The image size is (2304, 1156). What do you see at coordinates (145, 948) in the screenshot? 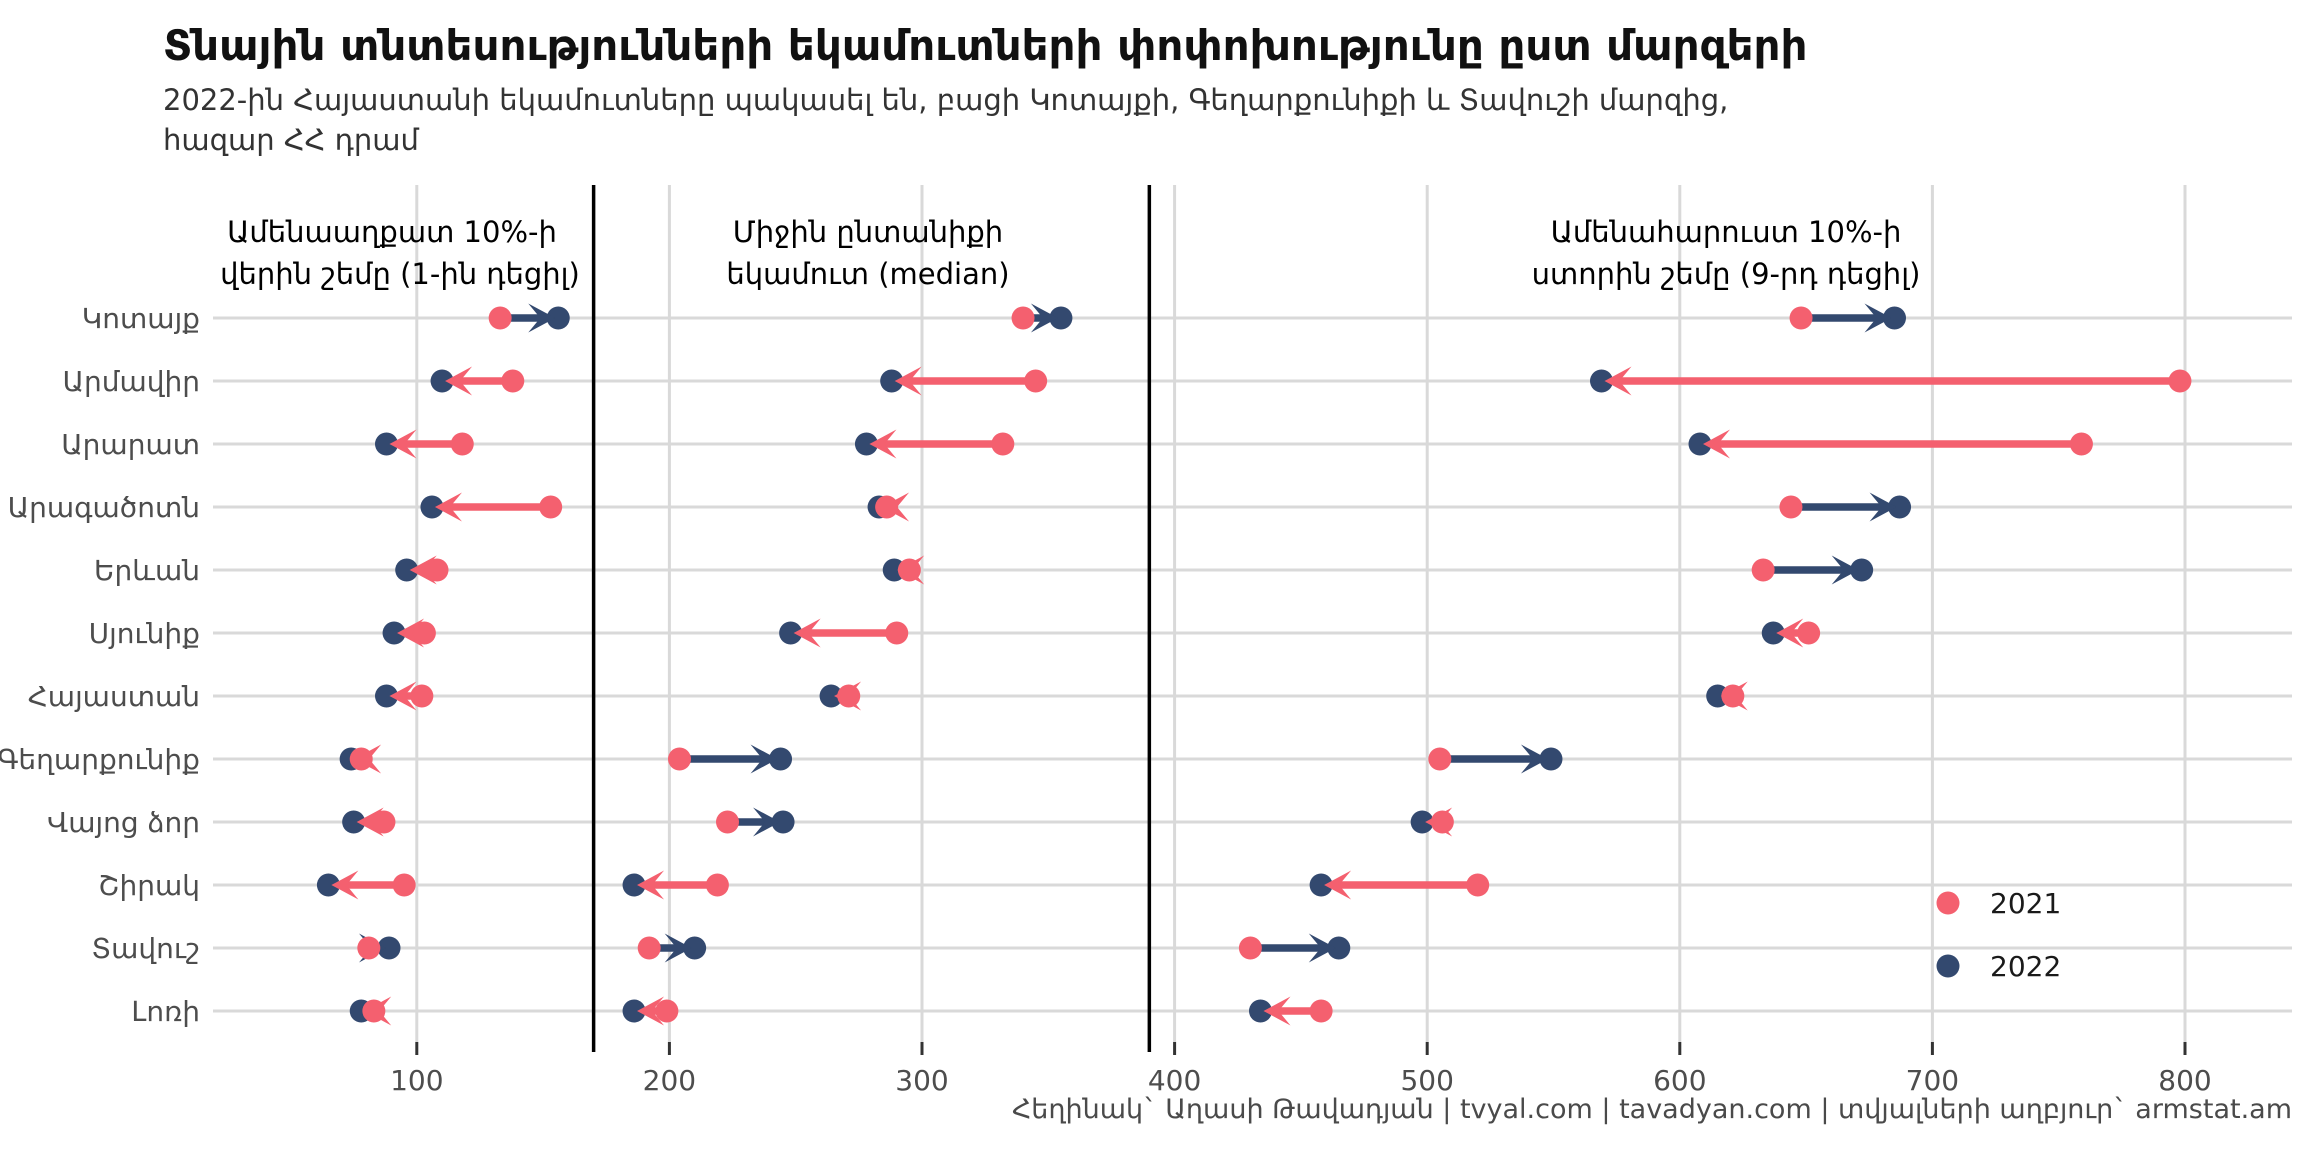
I see `y-axis-label: Տավուշ` at bounding box center [145, 948].